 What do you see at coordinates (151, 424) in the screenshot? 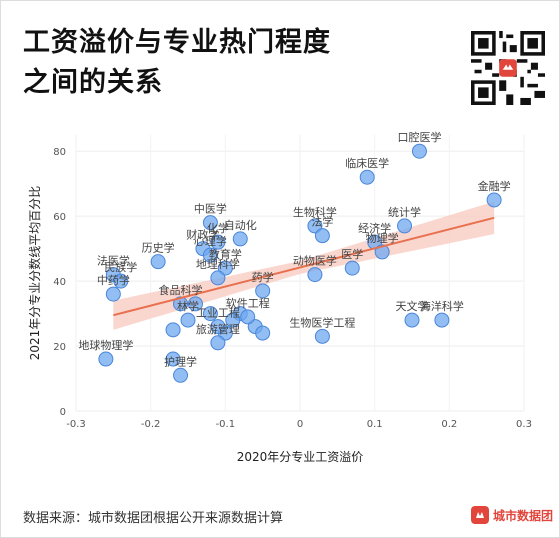
I see `x-tick-label: -0.2` at bounding box center [151, 424].